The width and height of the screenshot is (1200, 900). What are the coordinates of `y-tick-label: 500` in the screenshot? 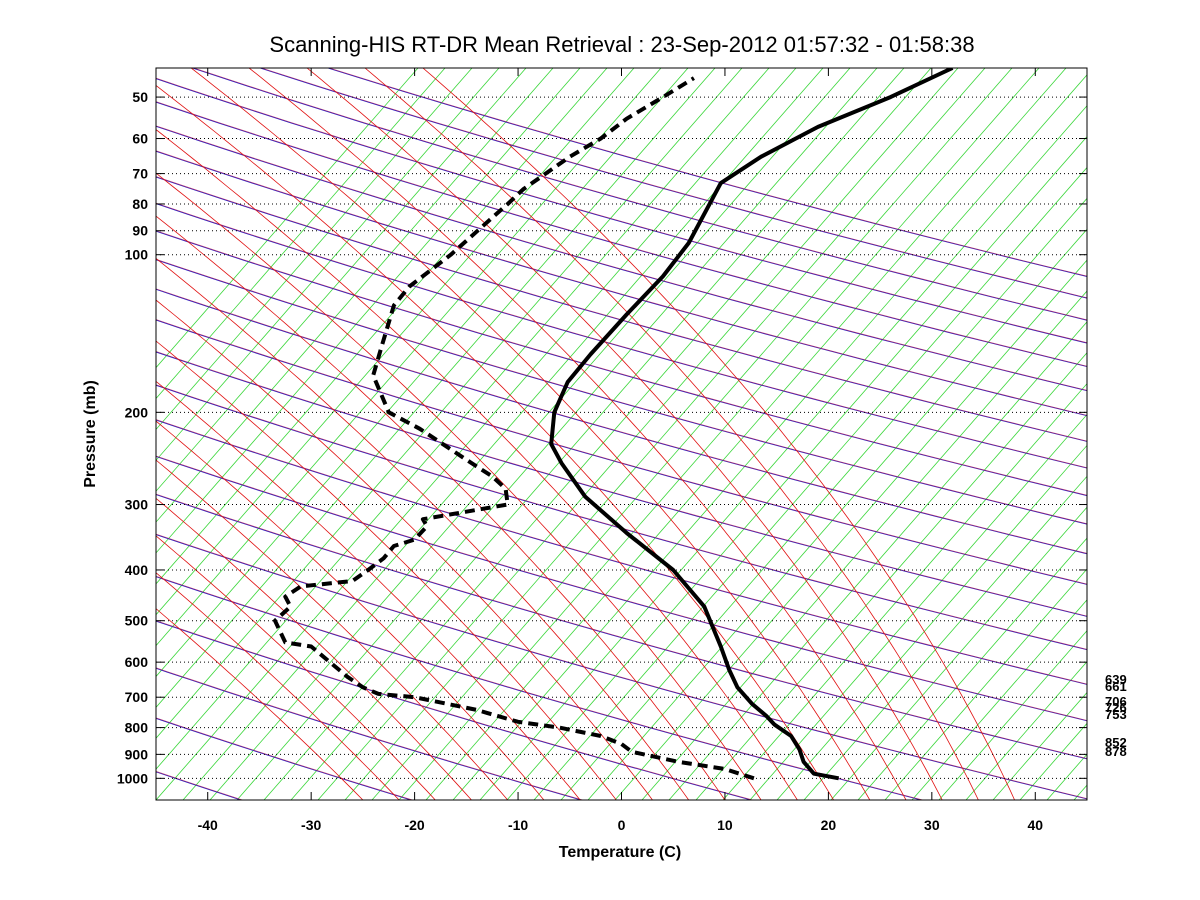 It's located at (137, 621).